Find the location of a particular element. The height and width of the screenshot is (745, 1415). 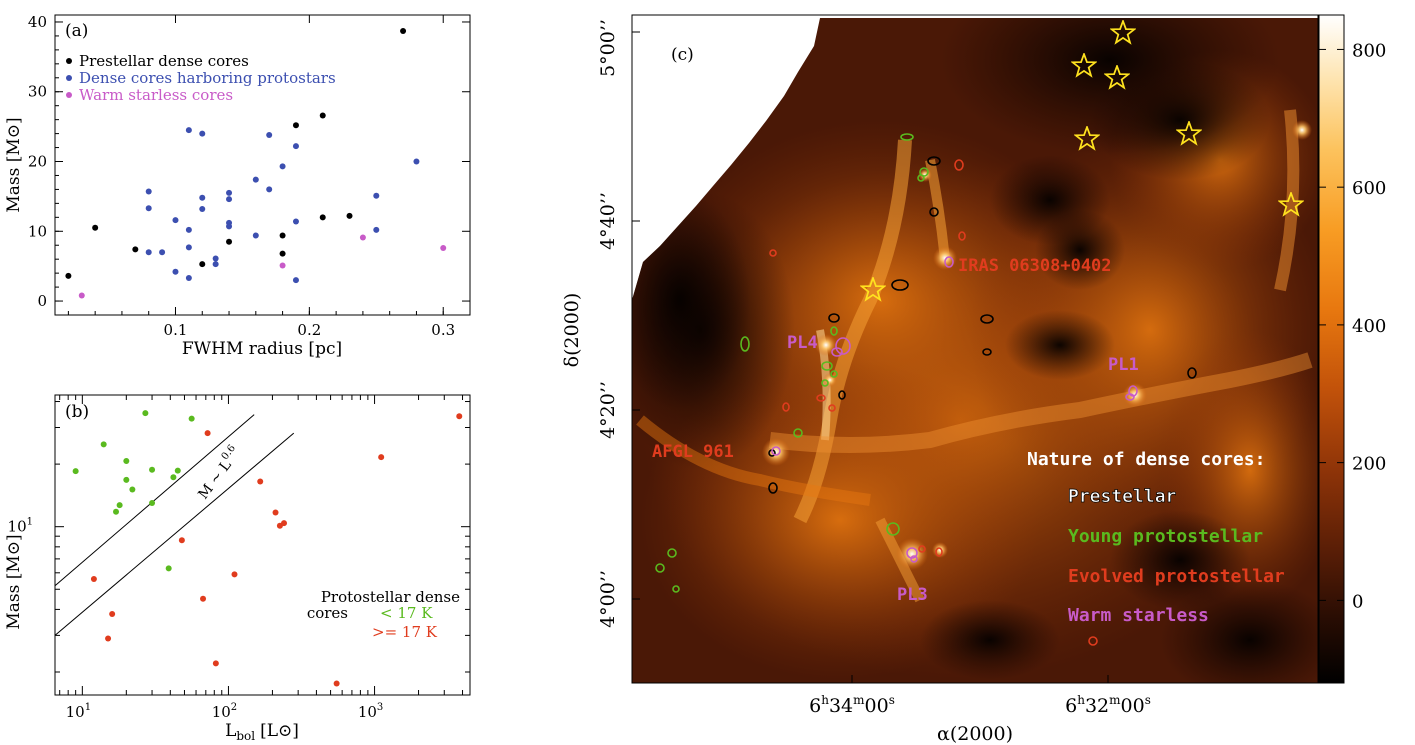

ra-label-6h34: 6h34m00s is located at coordinates (852, 705).